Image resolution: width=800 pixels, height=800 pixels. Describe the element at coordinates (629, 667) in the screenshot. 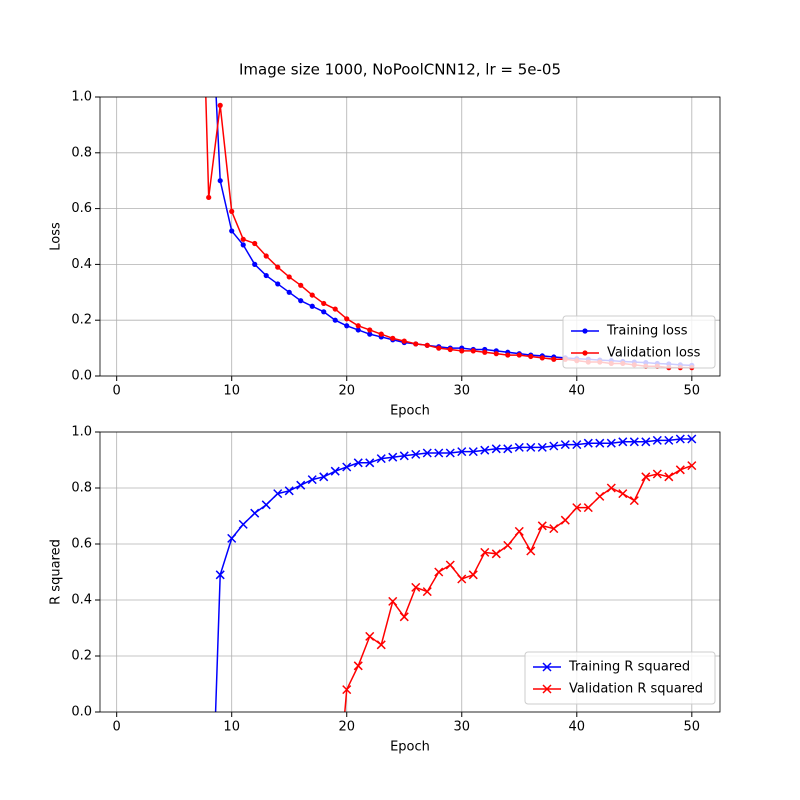

I see `legend-label: Training R squared` at that location.